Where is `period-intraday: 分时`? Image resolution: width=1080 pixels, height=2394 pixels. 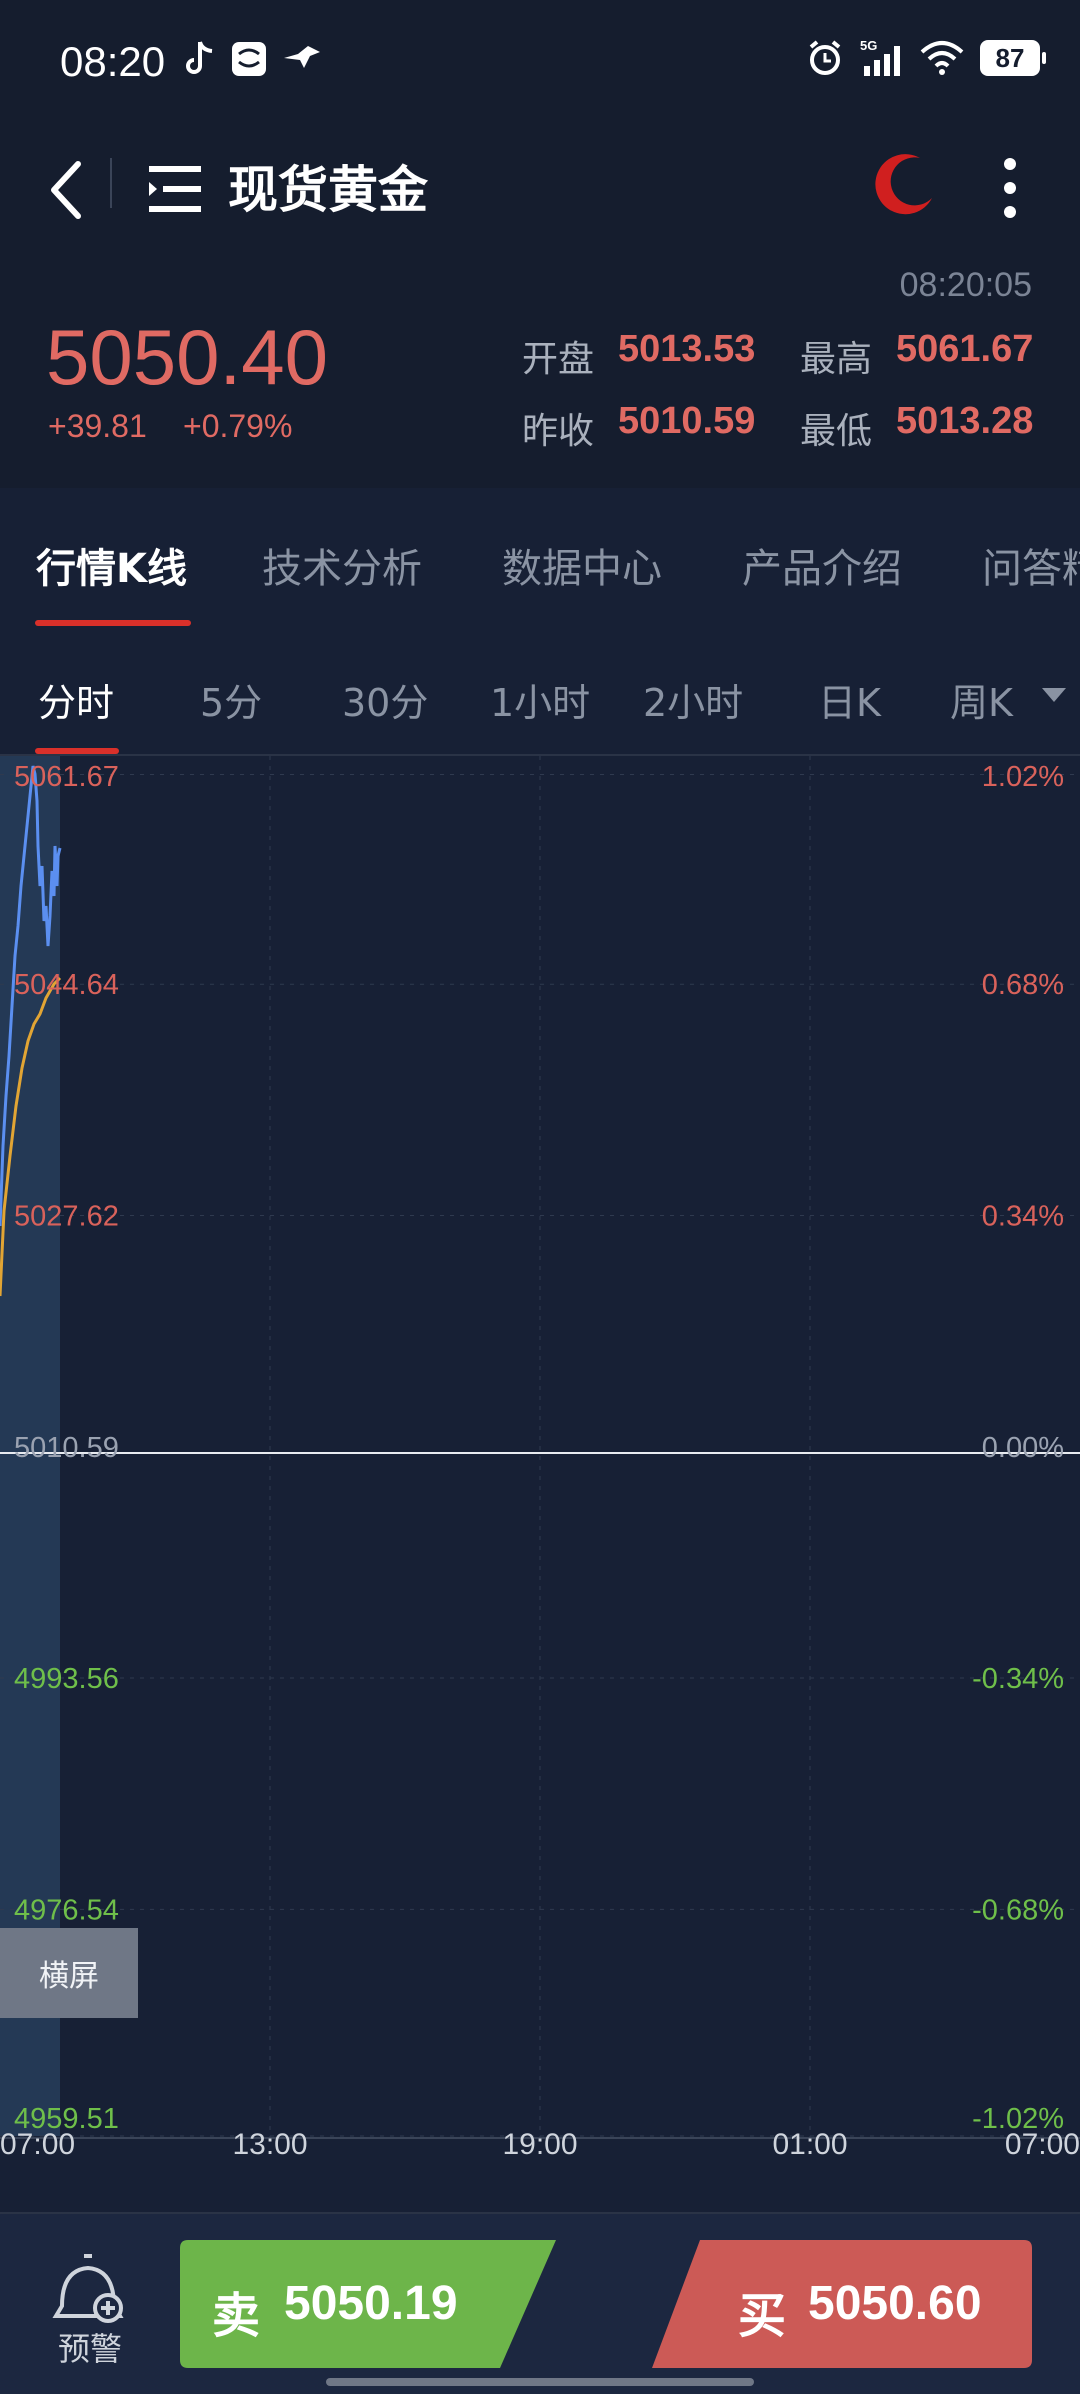 period-intraday: 分时 is located at coordinates (76, 703).